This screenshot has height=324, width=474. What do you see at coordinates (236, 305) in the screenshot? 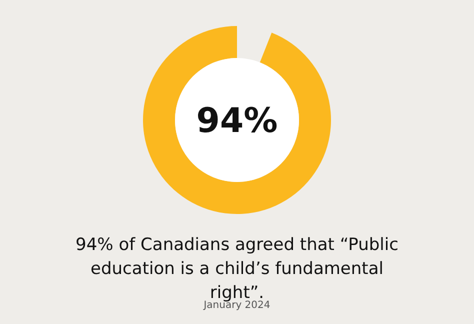
I see `text: January 2024` at bounding box center [236, 305].